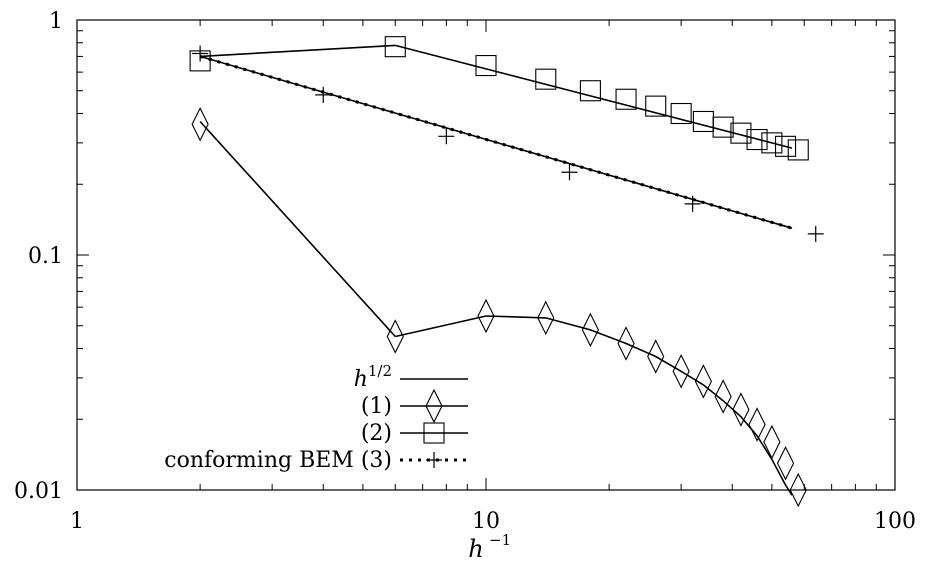 The width and height of the screenshot is (927, 569). What do you see at coordinates (475, 549) in the screenshot?
I see `x-axis-title-base: h` at bounding box center [475, 549].